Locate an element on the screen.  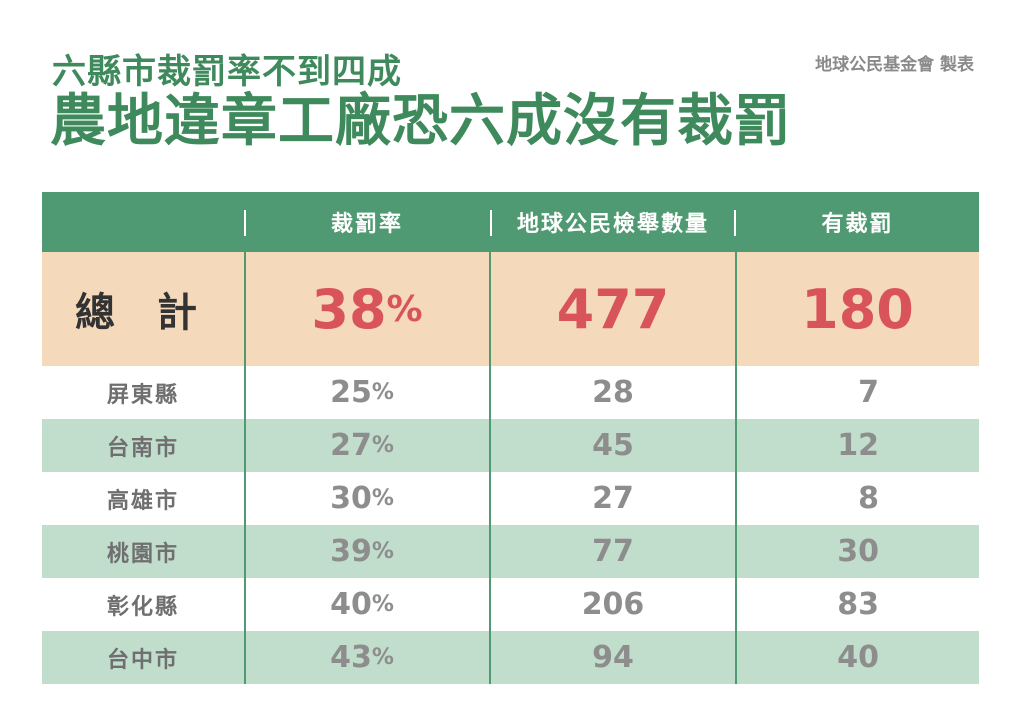
reports-cell: 27 is located at coordinates (613, 498).